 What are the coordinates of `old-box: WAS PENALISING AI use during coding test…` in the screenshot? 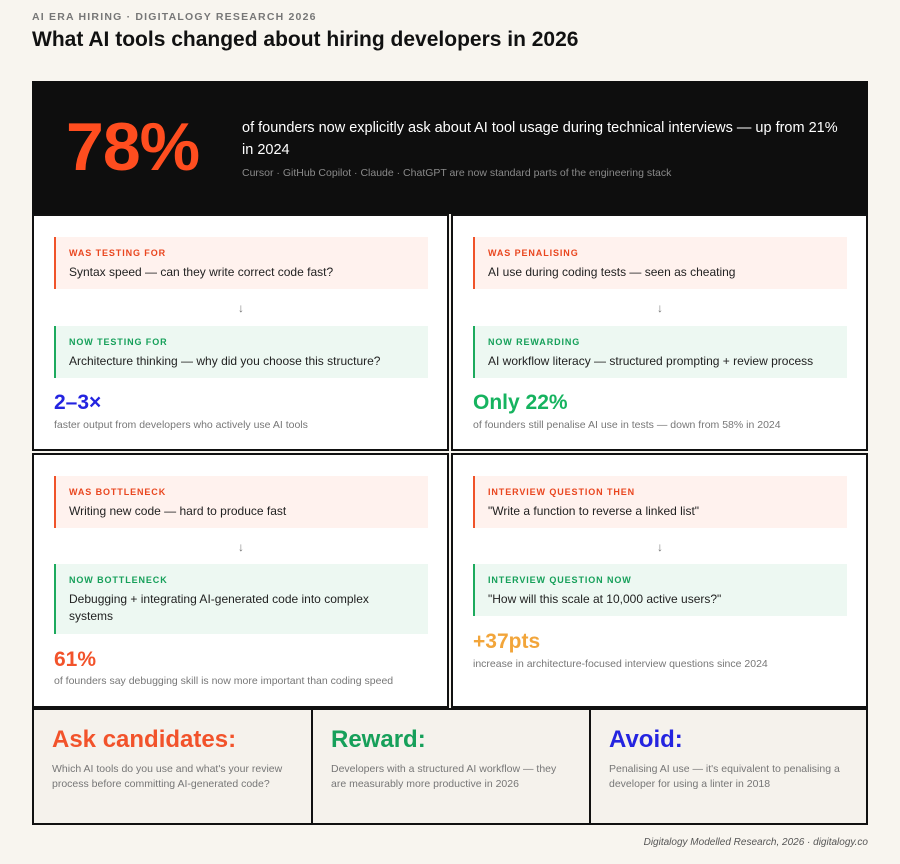 It's located at (660, 263).